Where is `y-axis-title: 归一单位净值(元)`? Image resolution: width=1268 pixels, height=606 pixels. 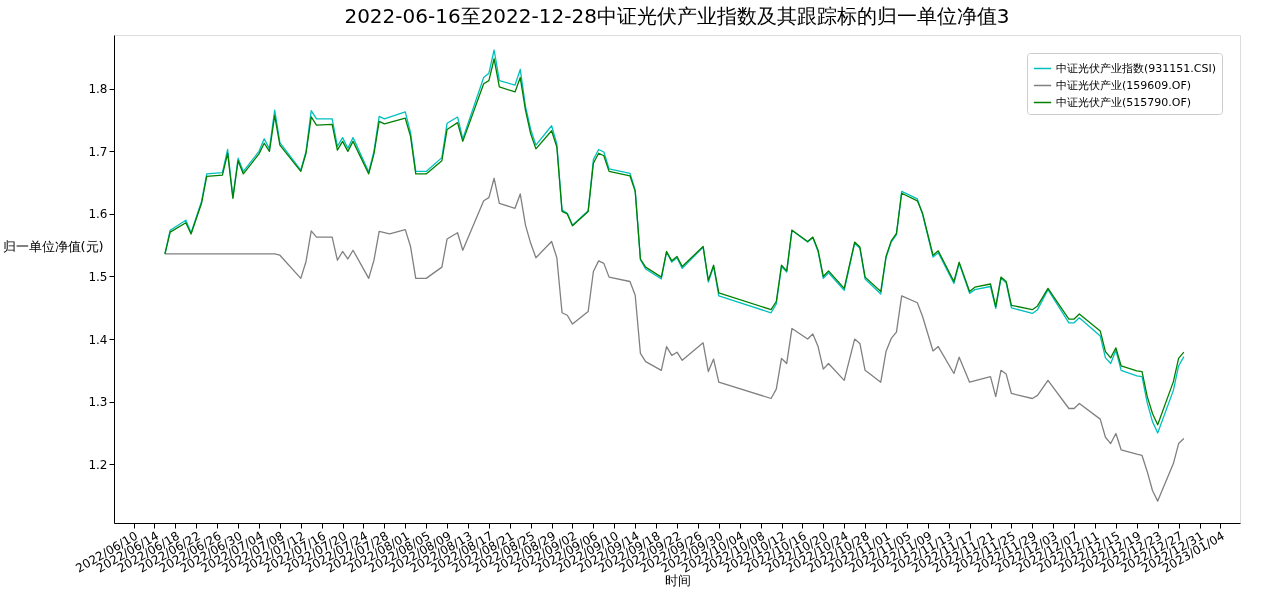
y-axis-title: 归一单位净值(元) is located at coordinates (53, 246).